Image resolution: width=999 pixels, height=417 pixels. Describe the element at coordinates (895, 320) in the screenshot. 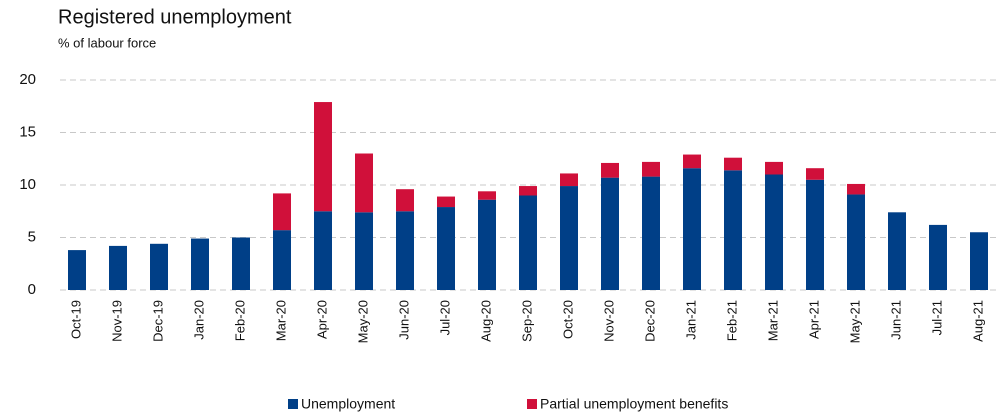

I see `x-tick-label: Jun-21` at that location.